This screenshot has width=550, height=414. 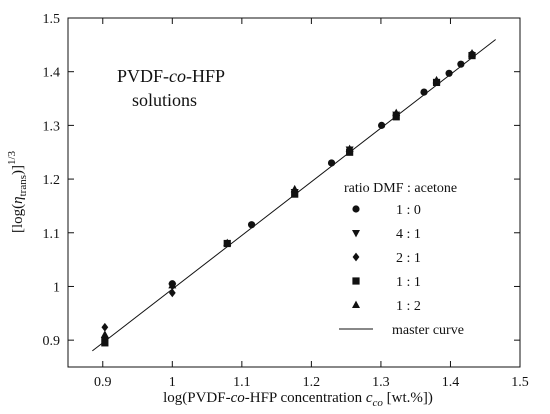 What do you see at coordinates (408, 210) in the screenshot?
I see `legend-label: 1 : 0` at bounding box center [408, 210].